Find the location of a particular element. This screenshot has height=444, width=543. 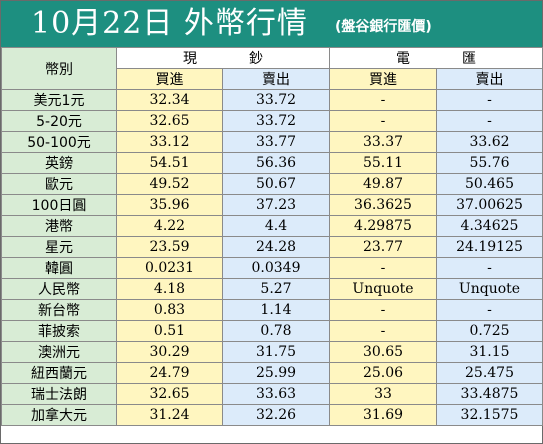

wire-sell-value: 33.62 is located at coordinates (489, 142).